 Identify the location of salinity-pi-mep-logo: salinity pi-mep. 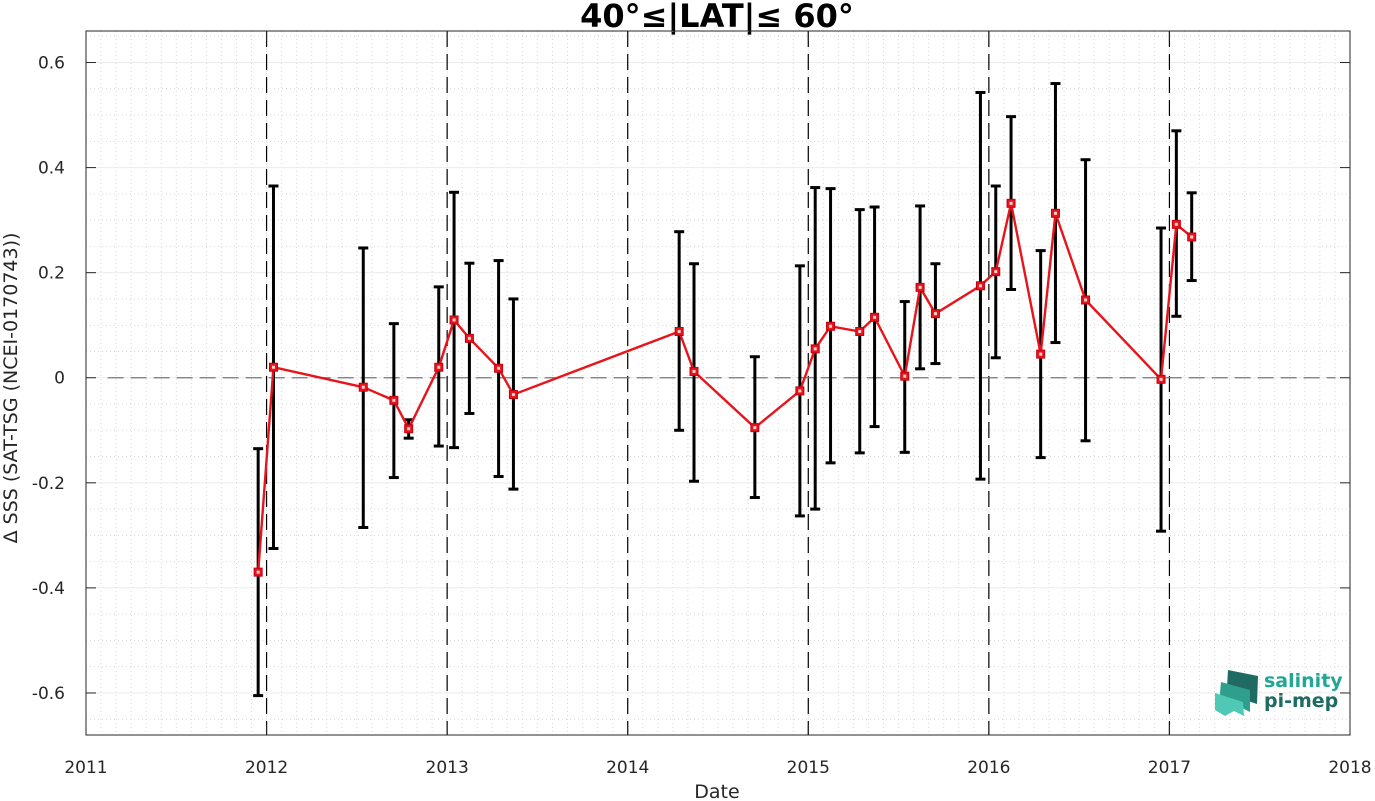
(1279, 693).